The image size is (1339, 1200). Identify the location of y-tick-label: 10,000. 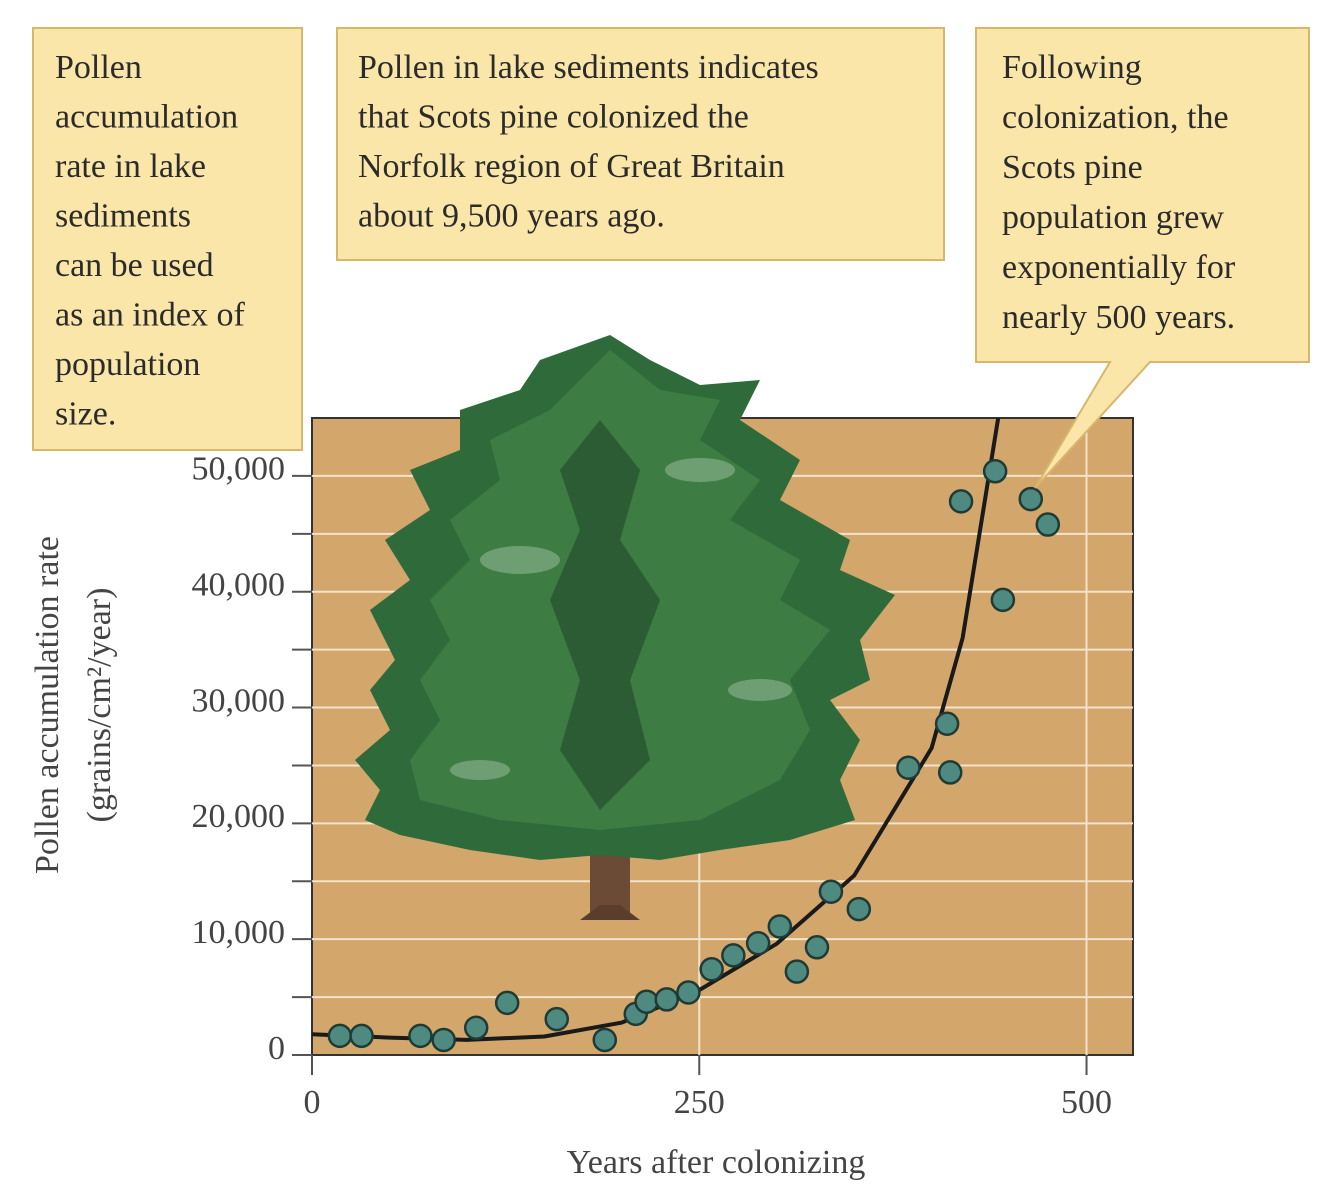
(239, 932).